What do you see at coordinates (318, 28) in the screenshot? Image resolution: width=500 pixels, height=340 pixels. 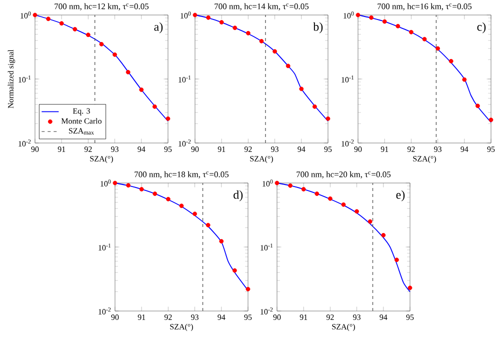 I see `annotation: b)` at bounding box center [318, 28].